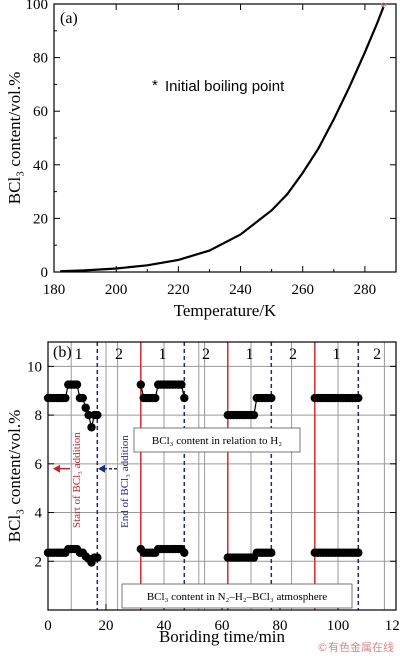  I want to click on panel-b-x-tick-label: 80, so click(280, 626).